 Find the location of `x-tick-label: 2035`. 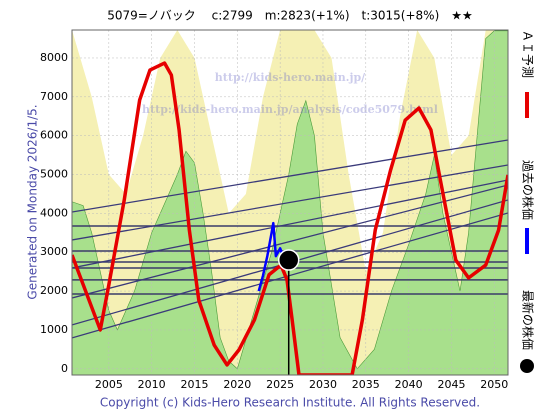

x-tick-label: 2035 is located at coordinates (366, 384).